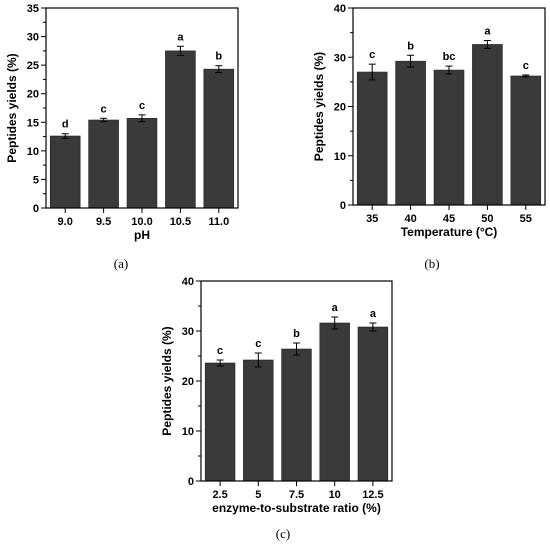 Image resolution: width=550 pixels, height=546 pixels. What do you see at coordinates (218, 222) in the screenshot?
I see `x-tick-label: 11.0` at bounding box center [218, 222].